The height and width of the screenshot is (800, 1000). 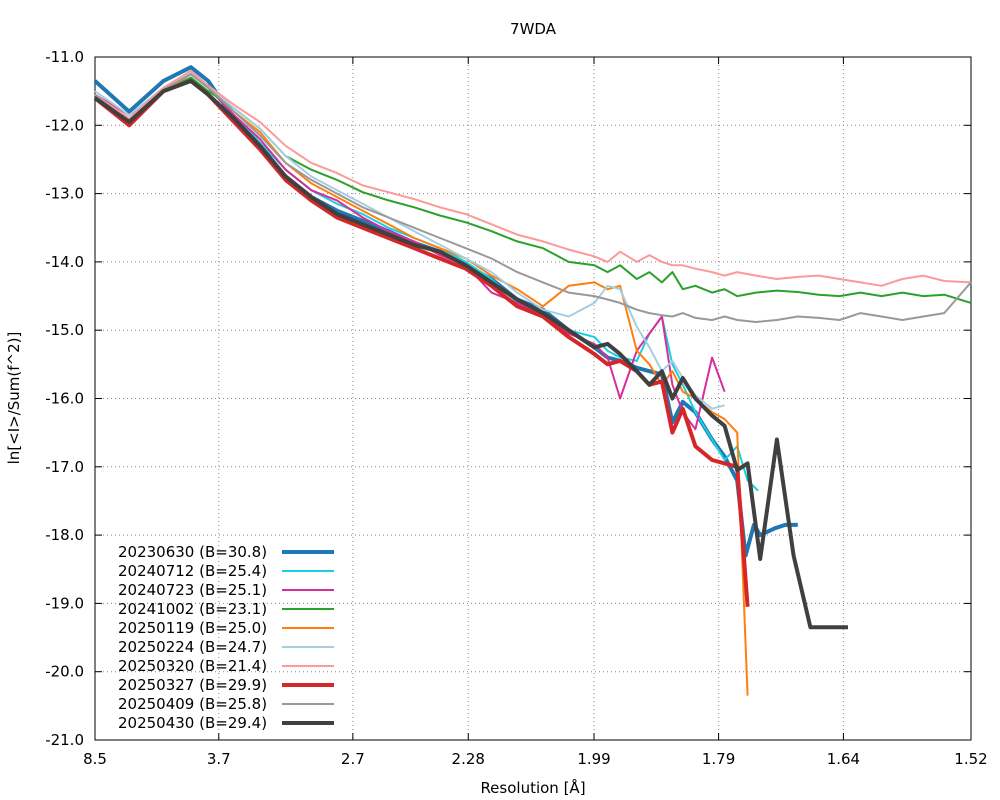 I want to click on legend-label: 20250327 (B=29.9), so click(x=192, y=685).